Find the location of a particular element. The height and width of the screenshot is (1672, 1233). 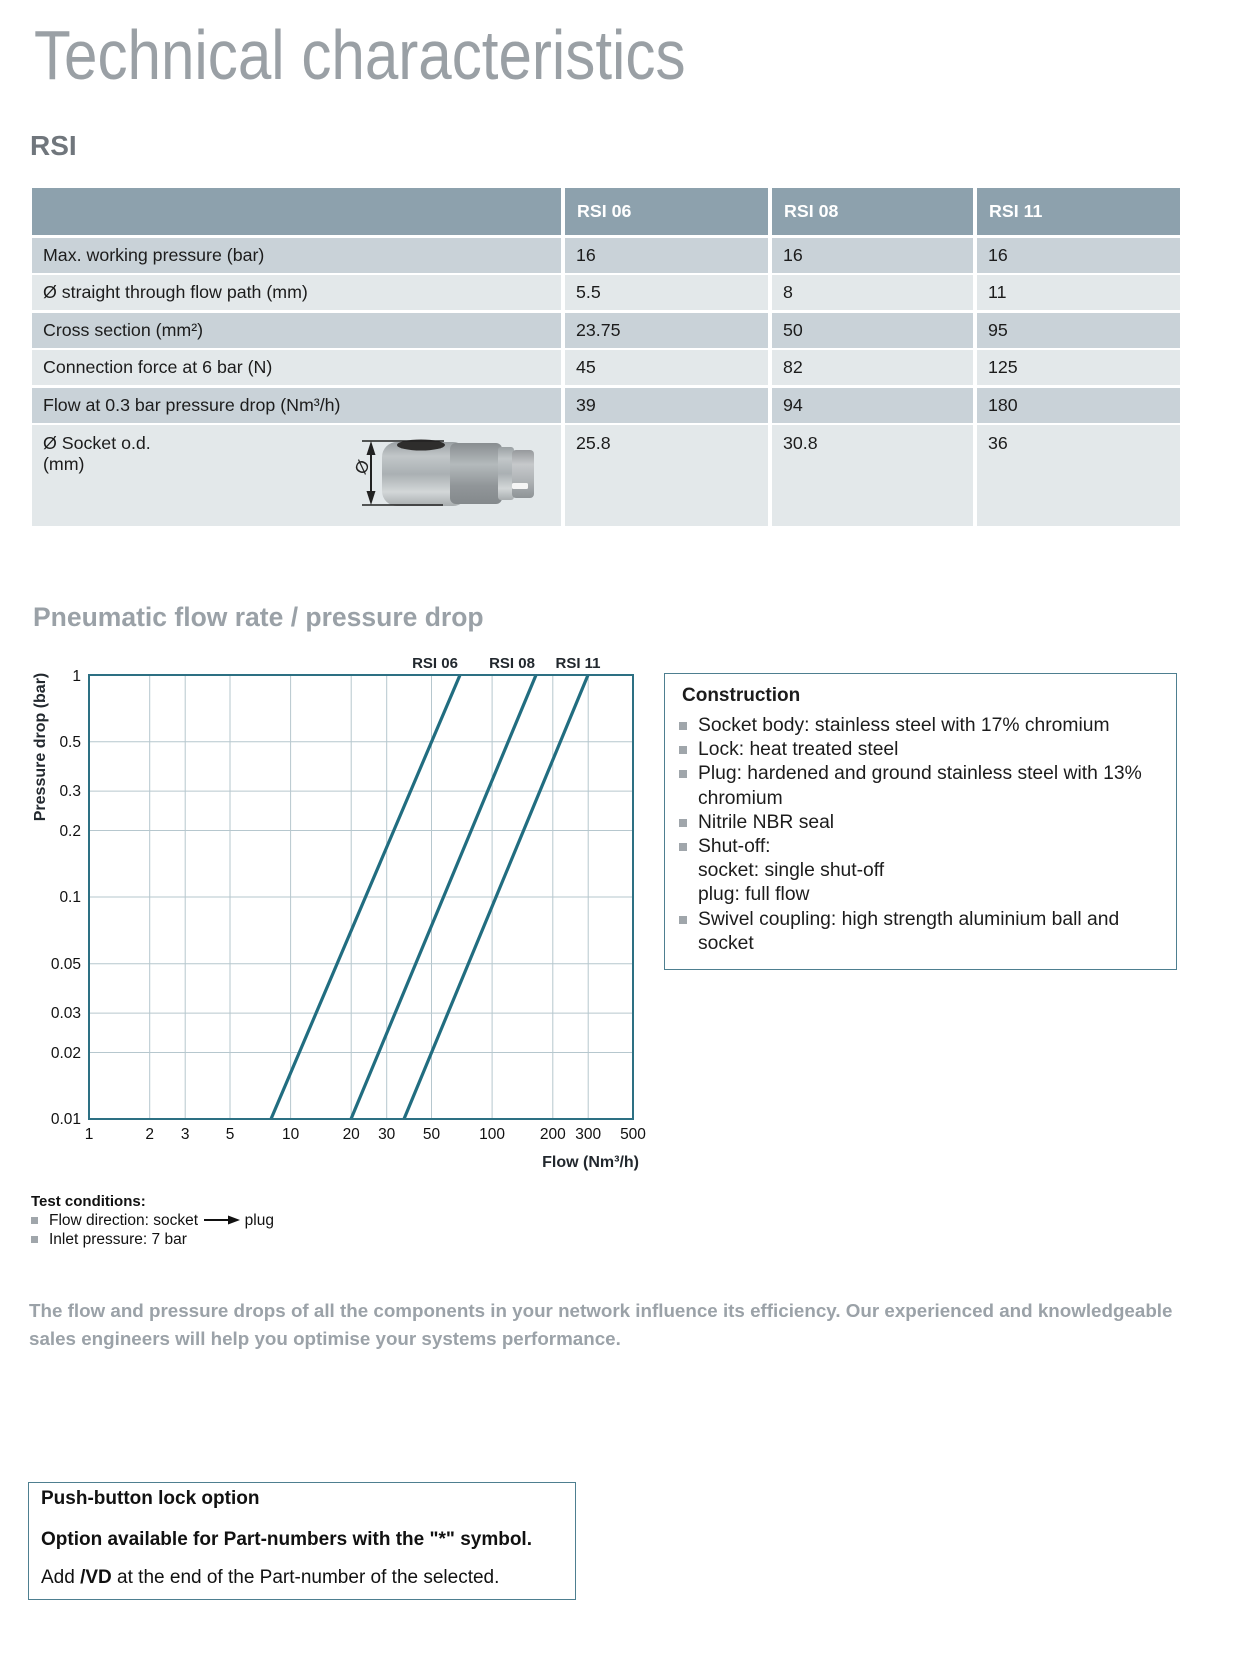

svg-text: RSI 08 is located at coordinates (512, 663).